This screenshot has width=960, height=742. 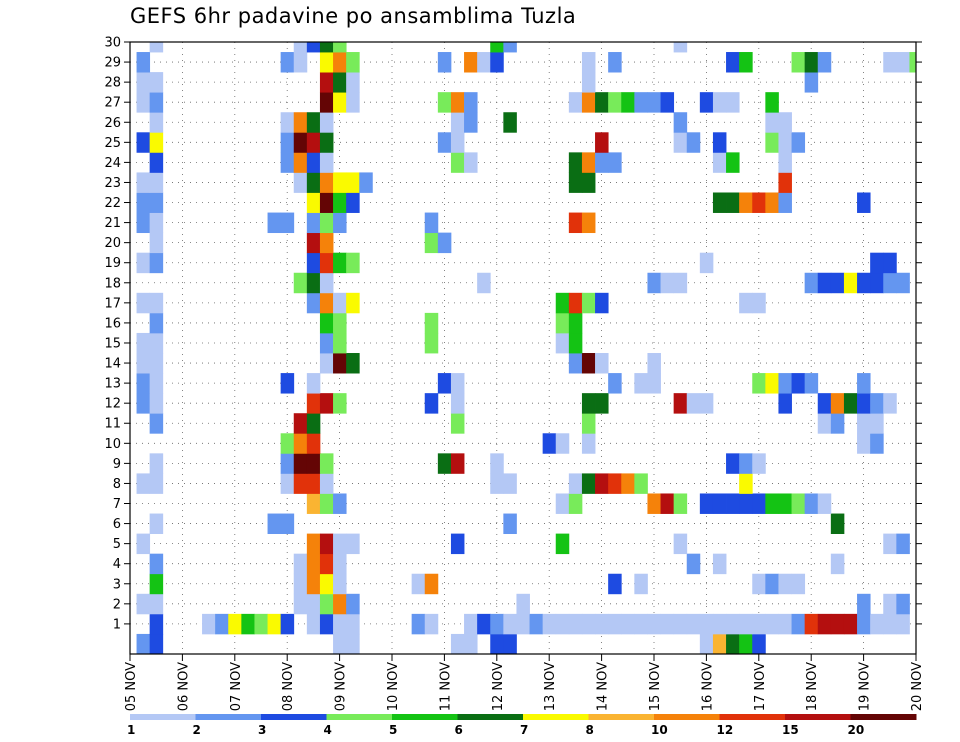 What do you see at coordinates (655, 686) in the screenshot?
I see `x-tick-label: 15 NOV` at bounding box center [655, 686].